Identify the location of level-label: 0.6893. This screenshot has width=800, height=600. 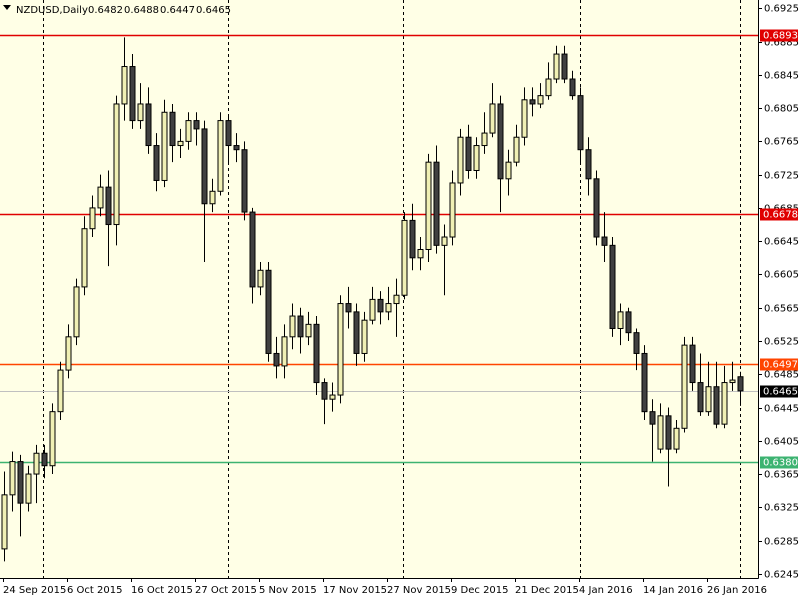
(780, 36).